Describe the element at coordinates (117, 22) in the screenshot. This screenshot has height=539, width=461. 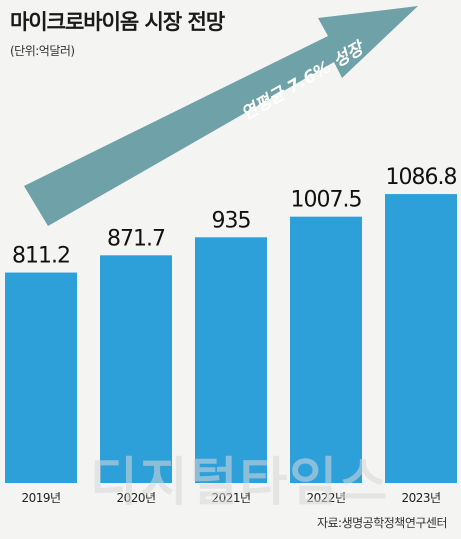
I see `chart-title: 마이크로바이옴 시장 전망` at that location.